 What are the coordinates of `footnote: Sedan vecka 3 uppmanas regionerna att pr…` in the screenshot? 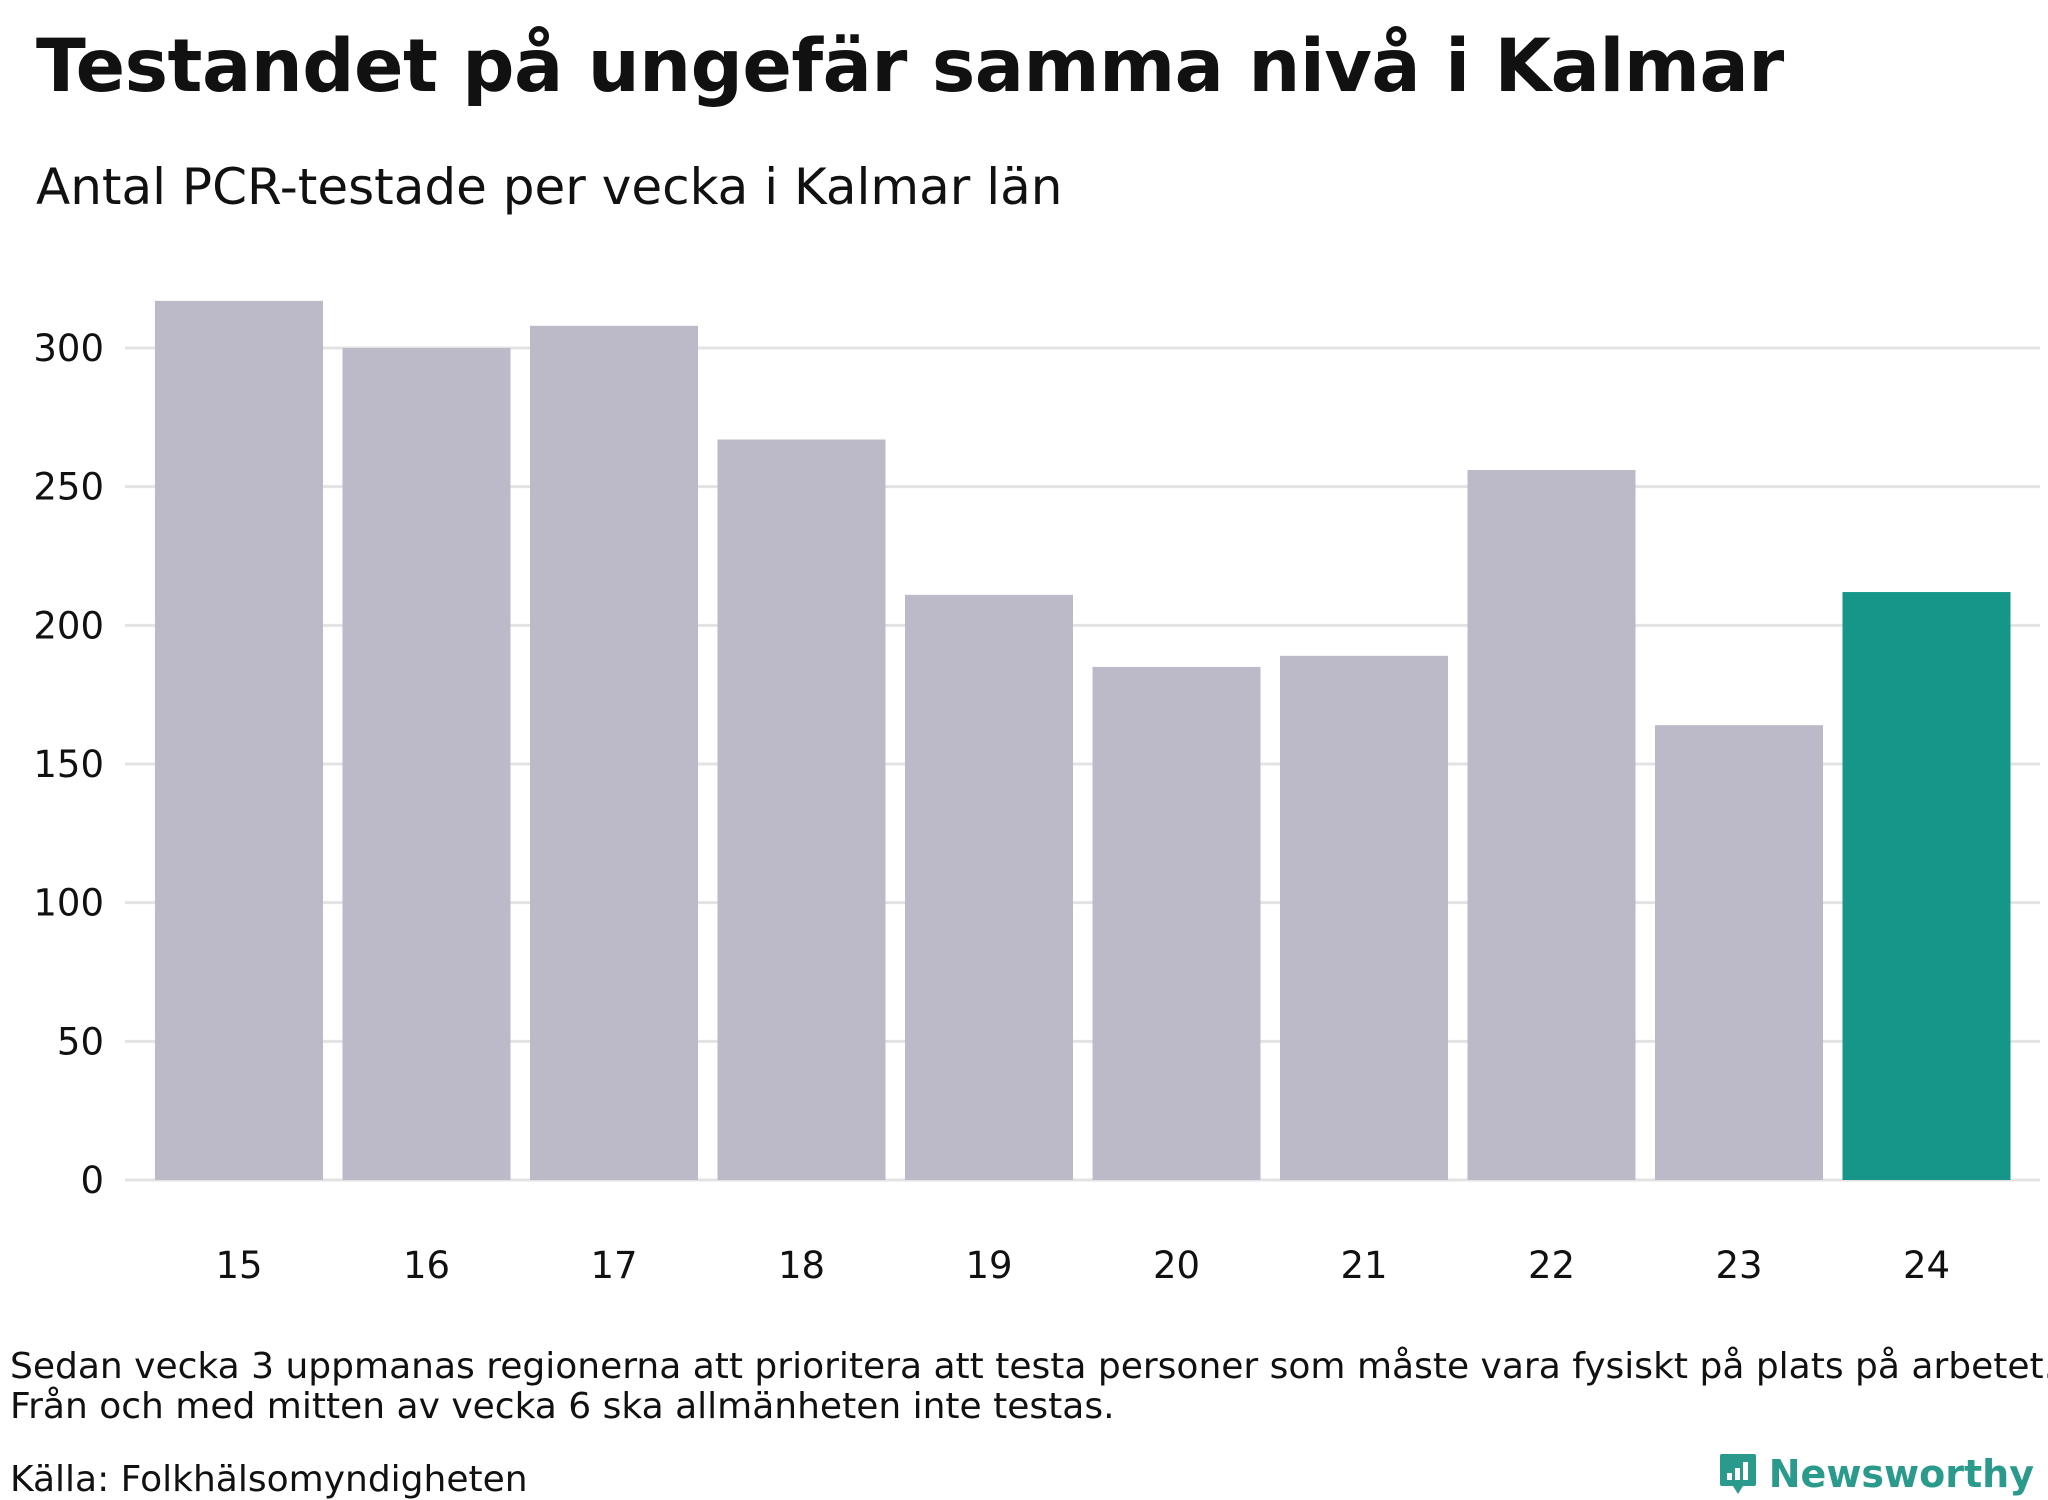 It's located at (1029, 1386).